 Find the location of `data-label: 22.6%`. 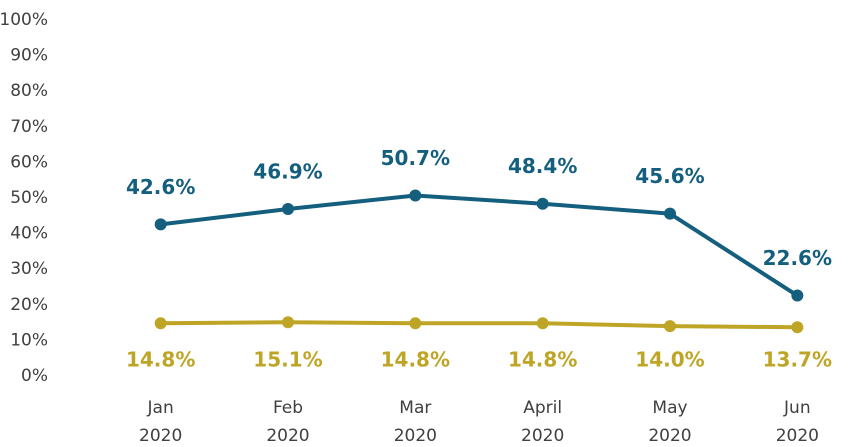

data-label: 22.6% is located at coordinates (797, 258).